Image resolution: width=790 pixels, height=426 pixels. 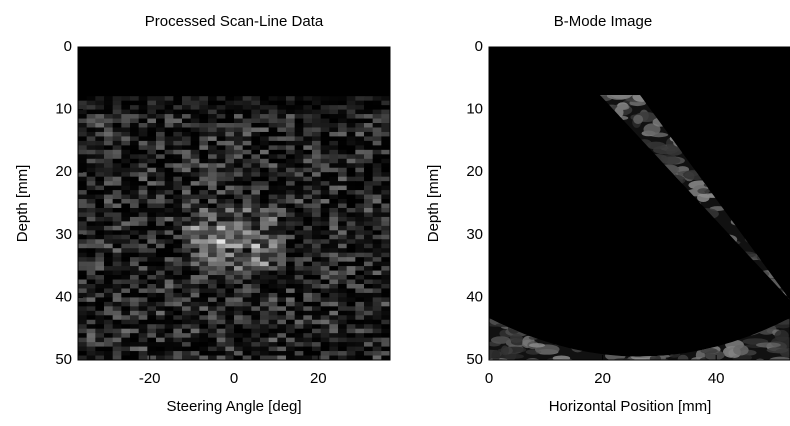 What do you see at coordinates (479, 46) in the screenshot?
I see `y-tick-label: 0` at bounding box center [479, 46].